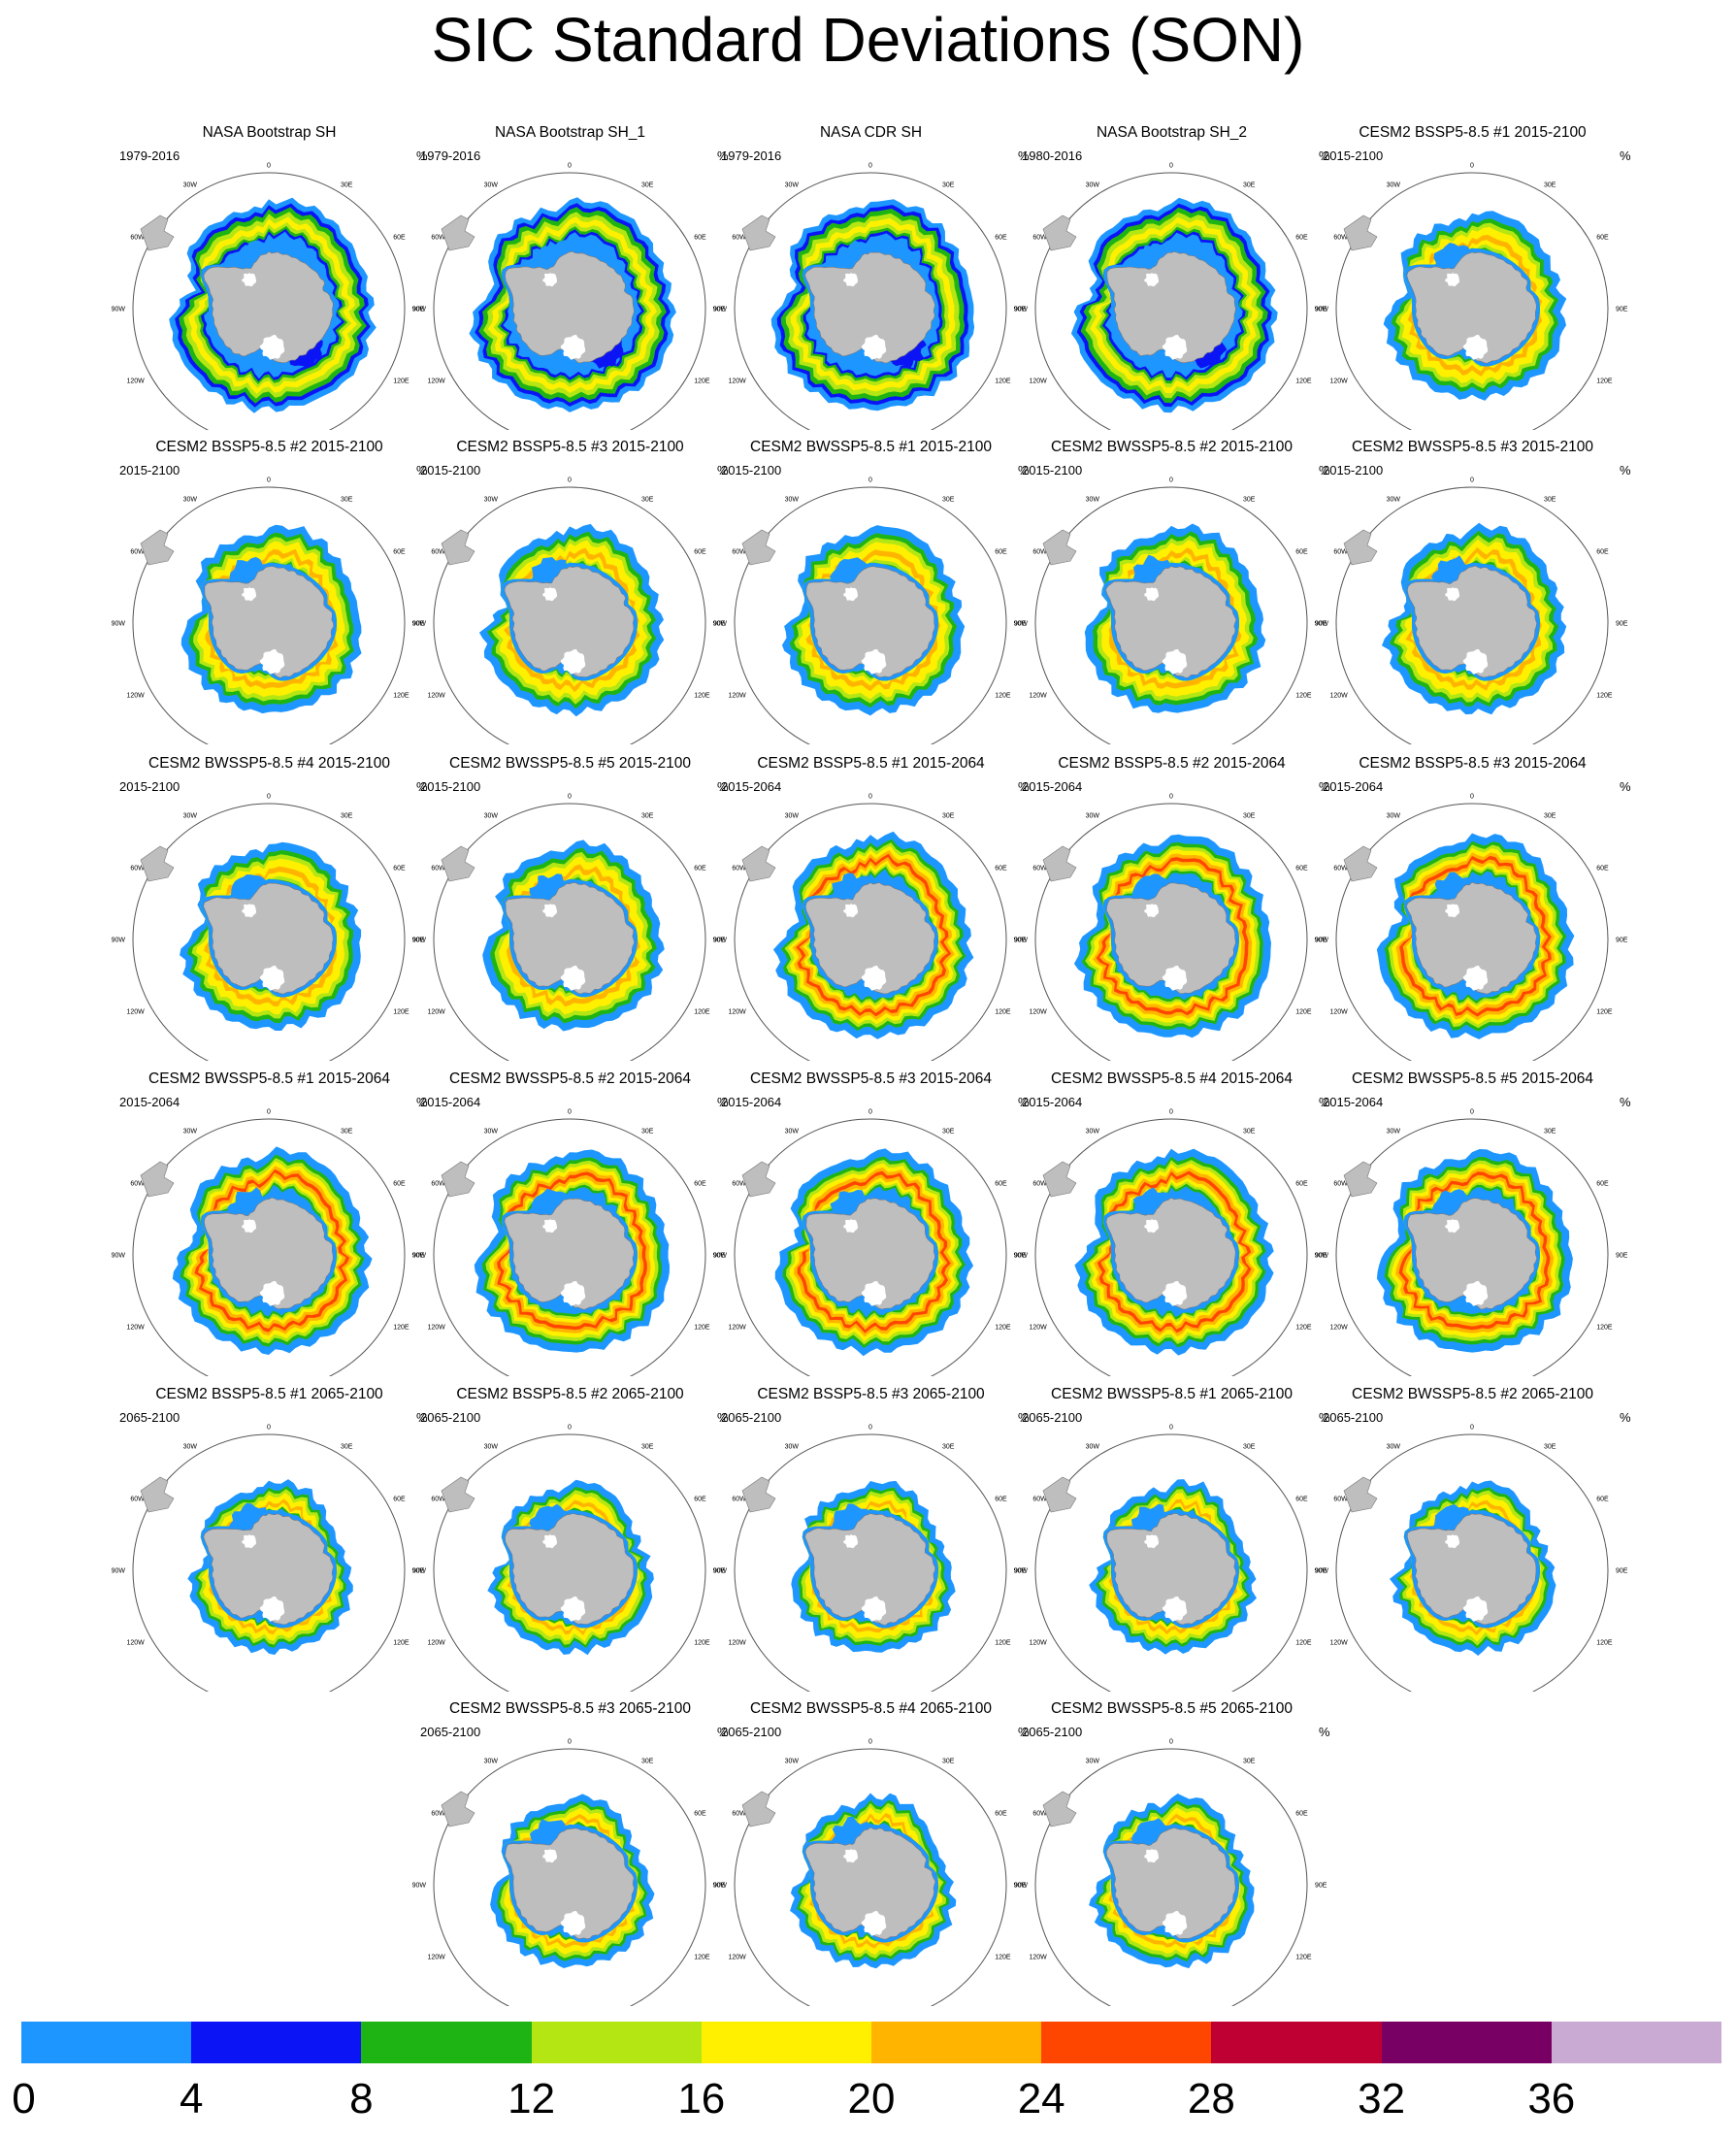  Describe the element at coordinates (1172, 1078) in the screenshot. I see `panel-title: CESM2 BWSSP5-8.5 #4 2015-2064` at that location.